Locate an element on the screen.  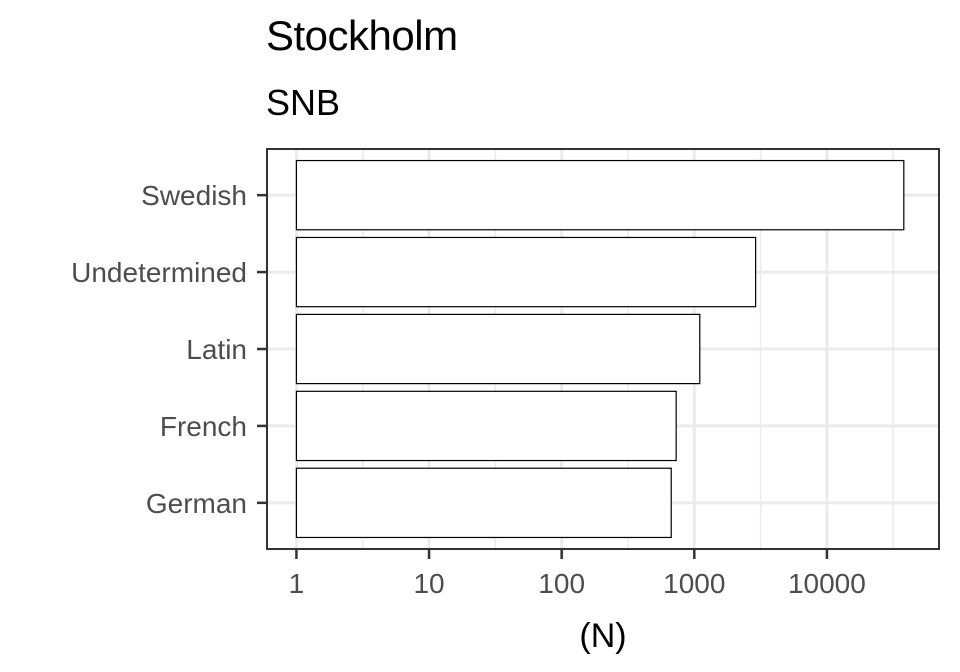
x-tick-label: 10000 is located at coordinates (827, 583).